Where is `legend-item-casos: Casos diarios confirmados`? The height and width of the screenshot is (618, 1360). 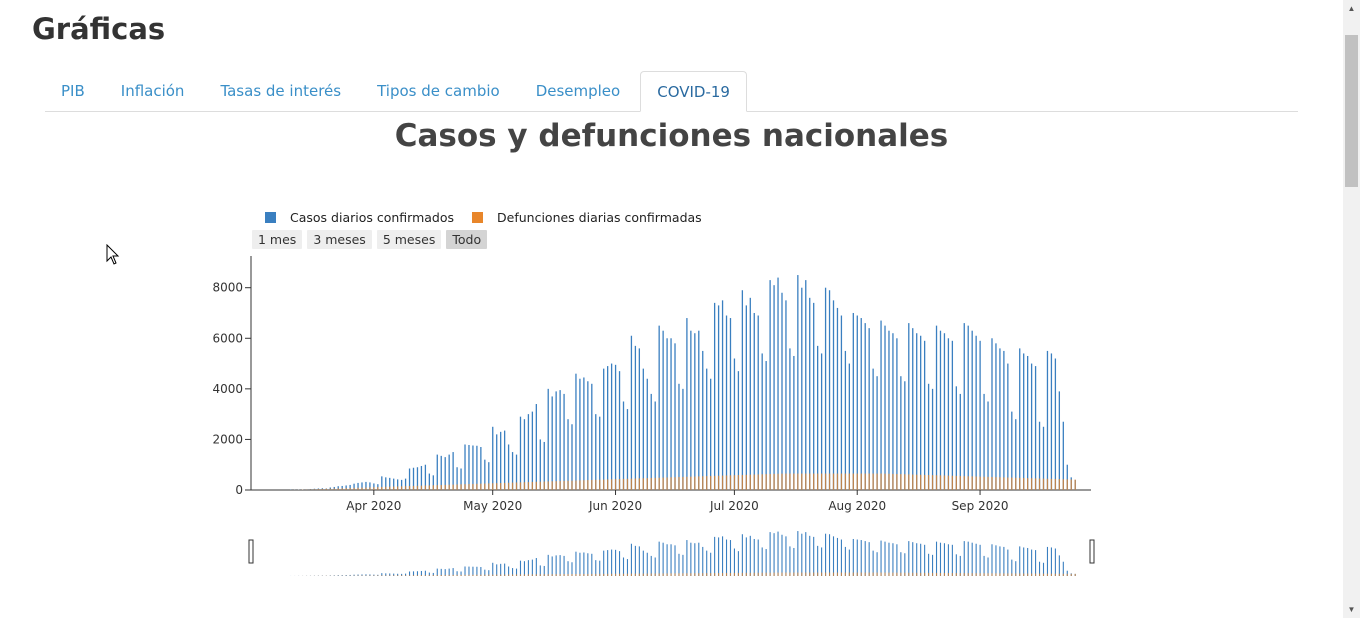 legend-item-casos: Casos diarios confirmados is located at coordinates (359, 217).